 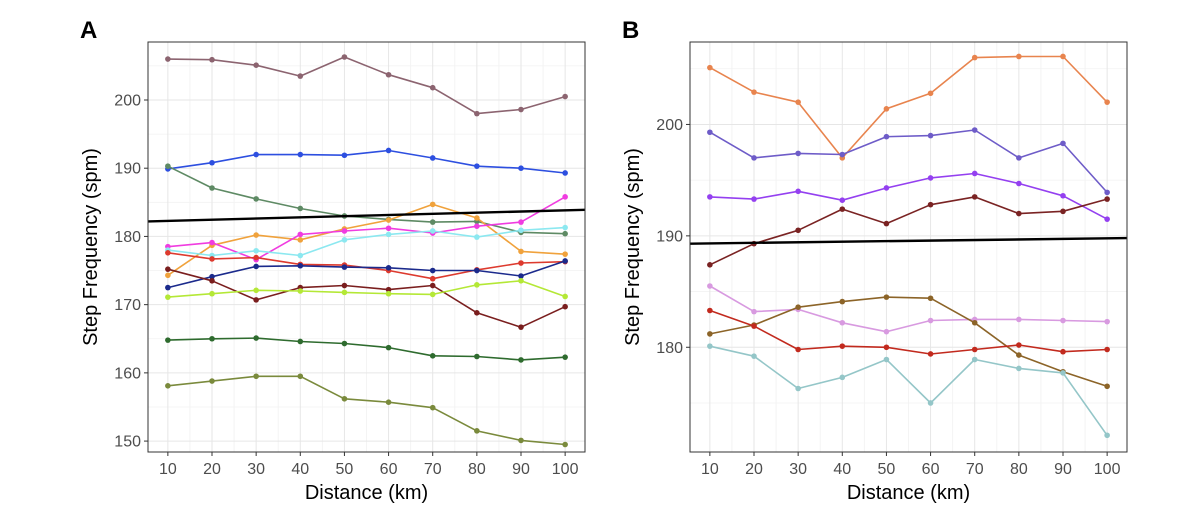 I want to click on panel-a-y-tick-label: 150, so click(x=127, y=442).